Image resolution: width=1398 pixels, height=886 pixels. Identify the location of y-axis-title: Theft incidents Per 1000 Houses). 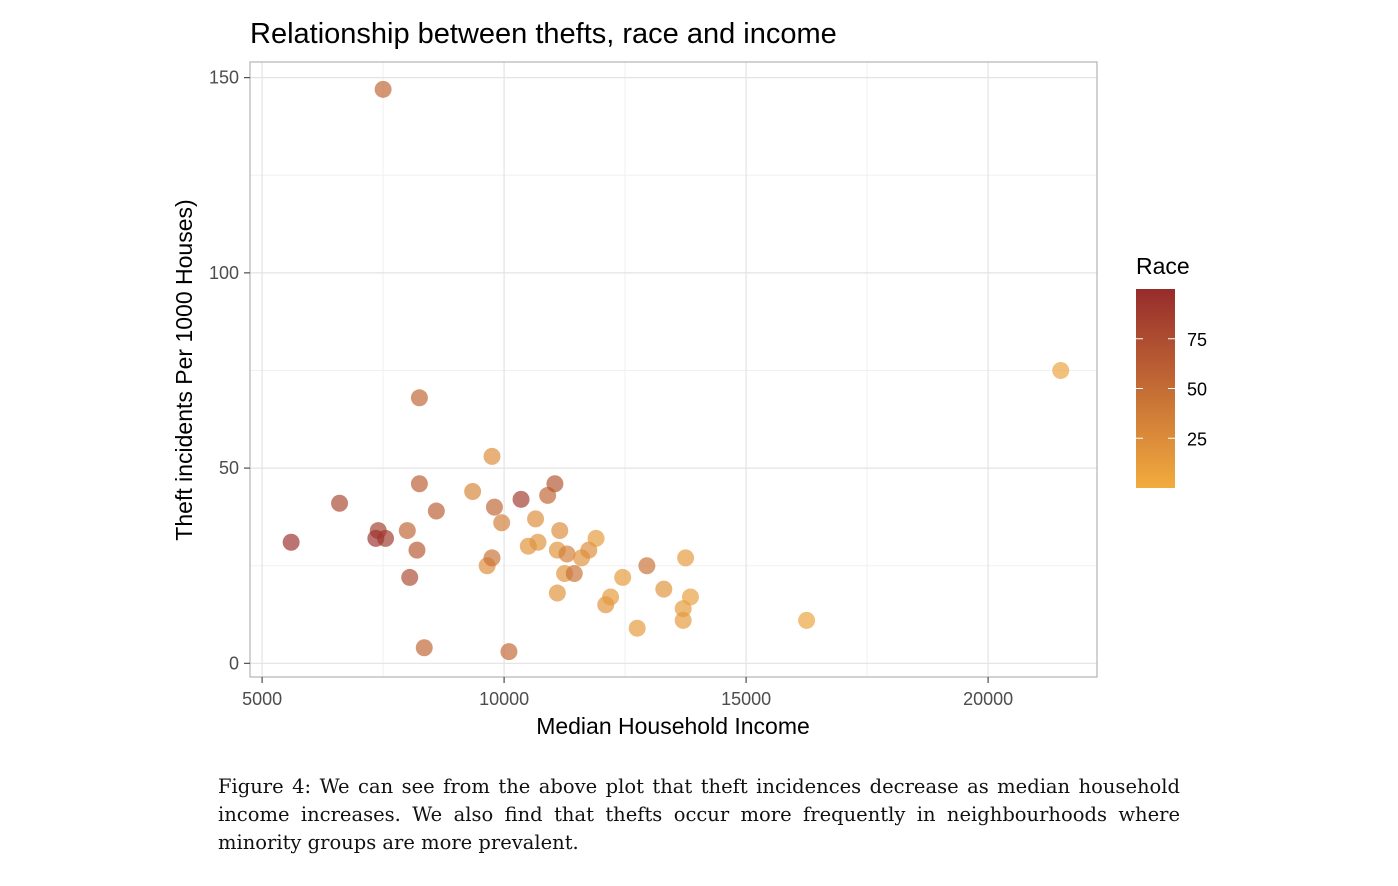
(184, 369).